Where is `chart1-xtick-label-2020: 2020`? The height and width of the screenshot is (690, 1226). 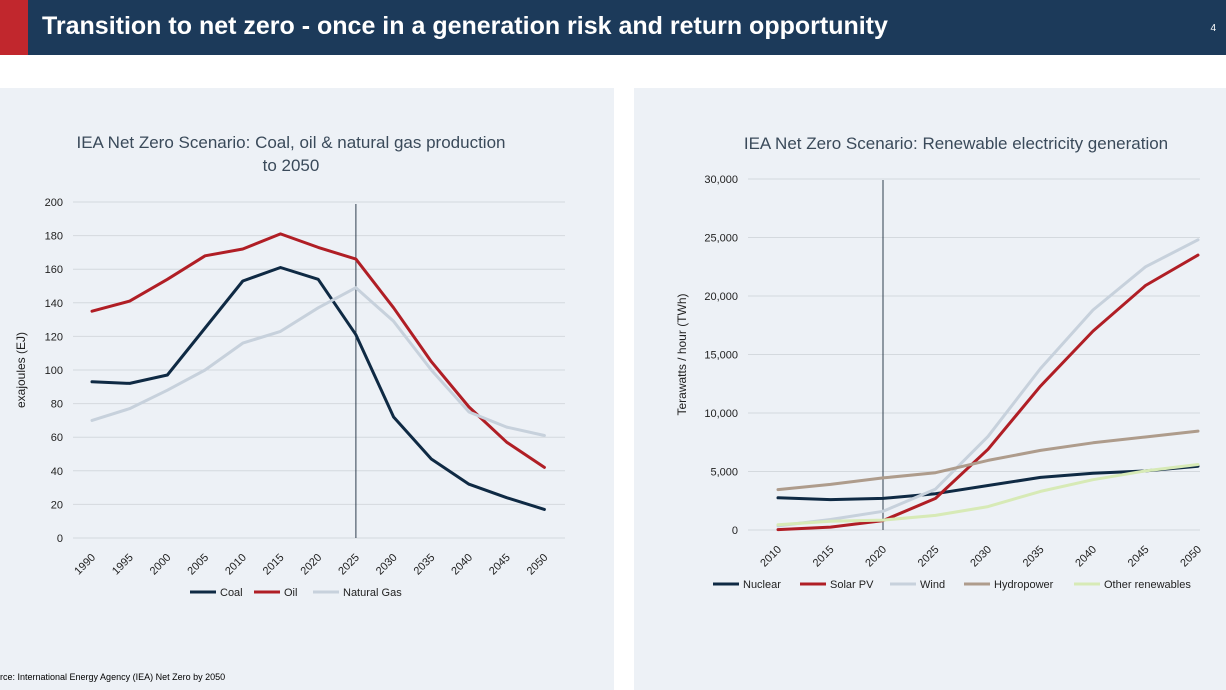
chart1-xtick-label-2020: 2020 is located at coordinates (876, 557).